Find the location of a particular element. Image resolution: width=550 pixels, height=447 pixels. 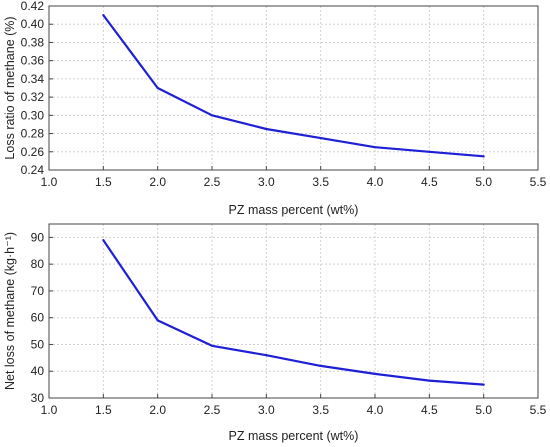

y-tick-label: 0.26 is located at coordinates (33, 152).